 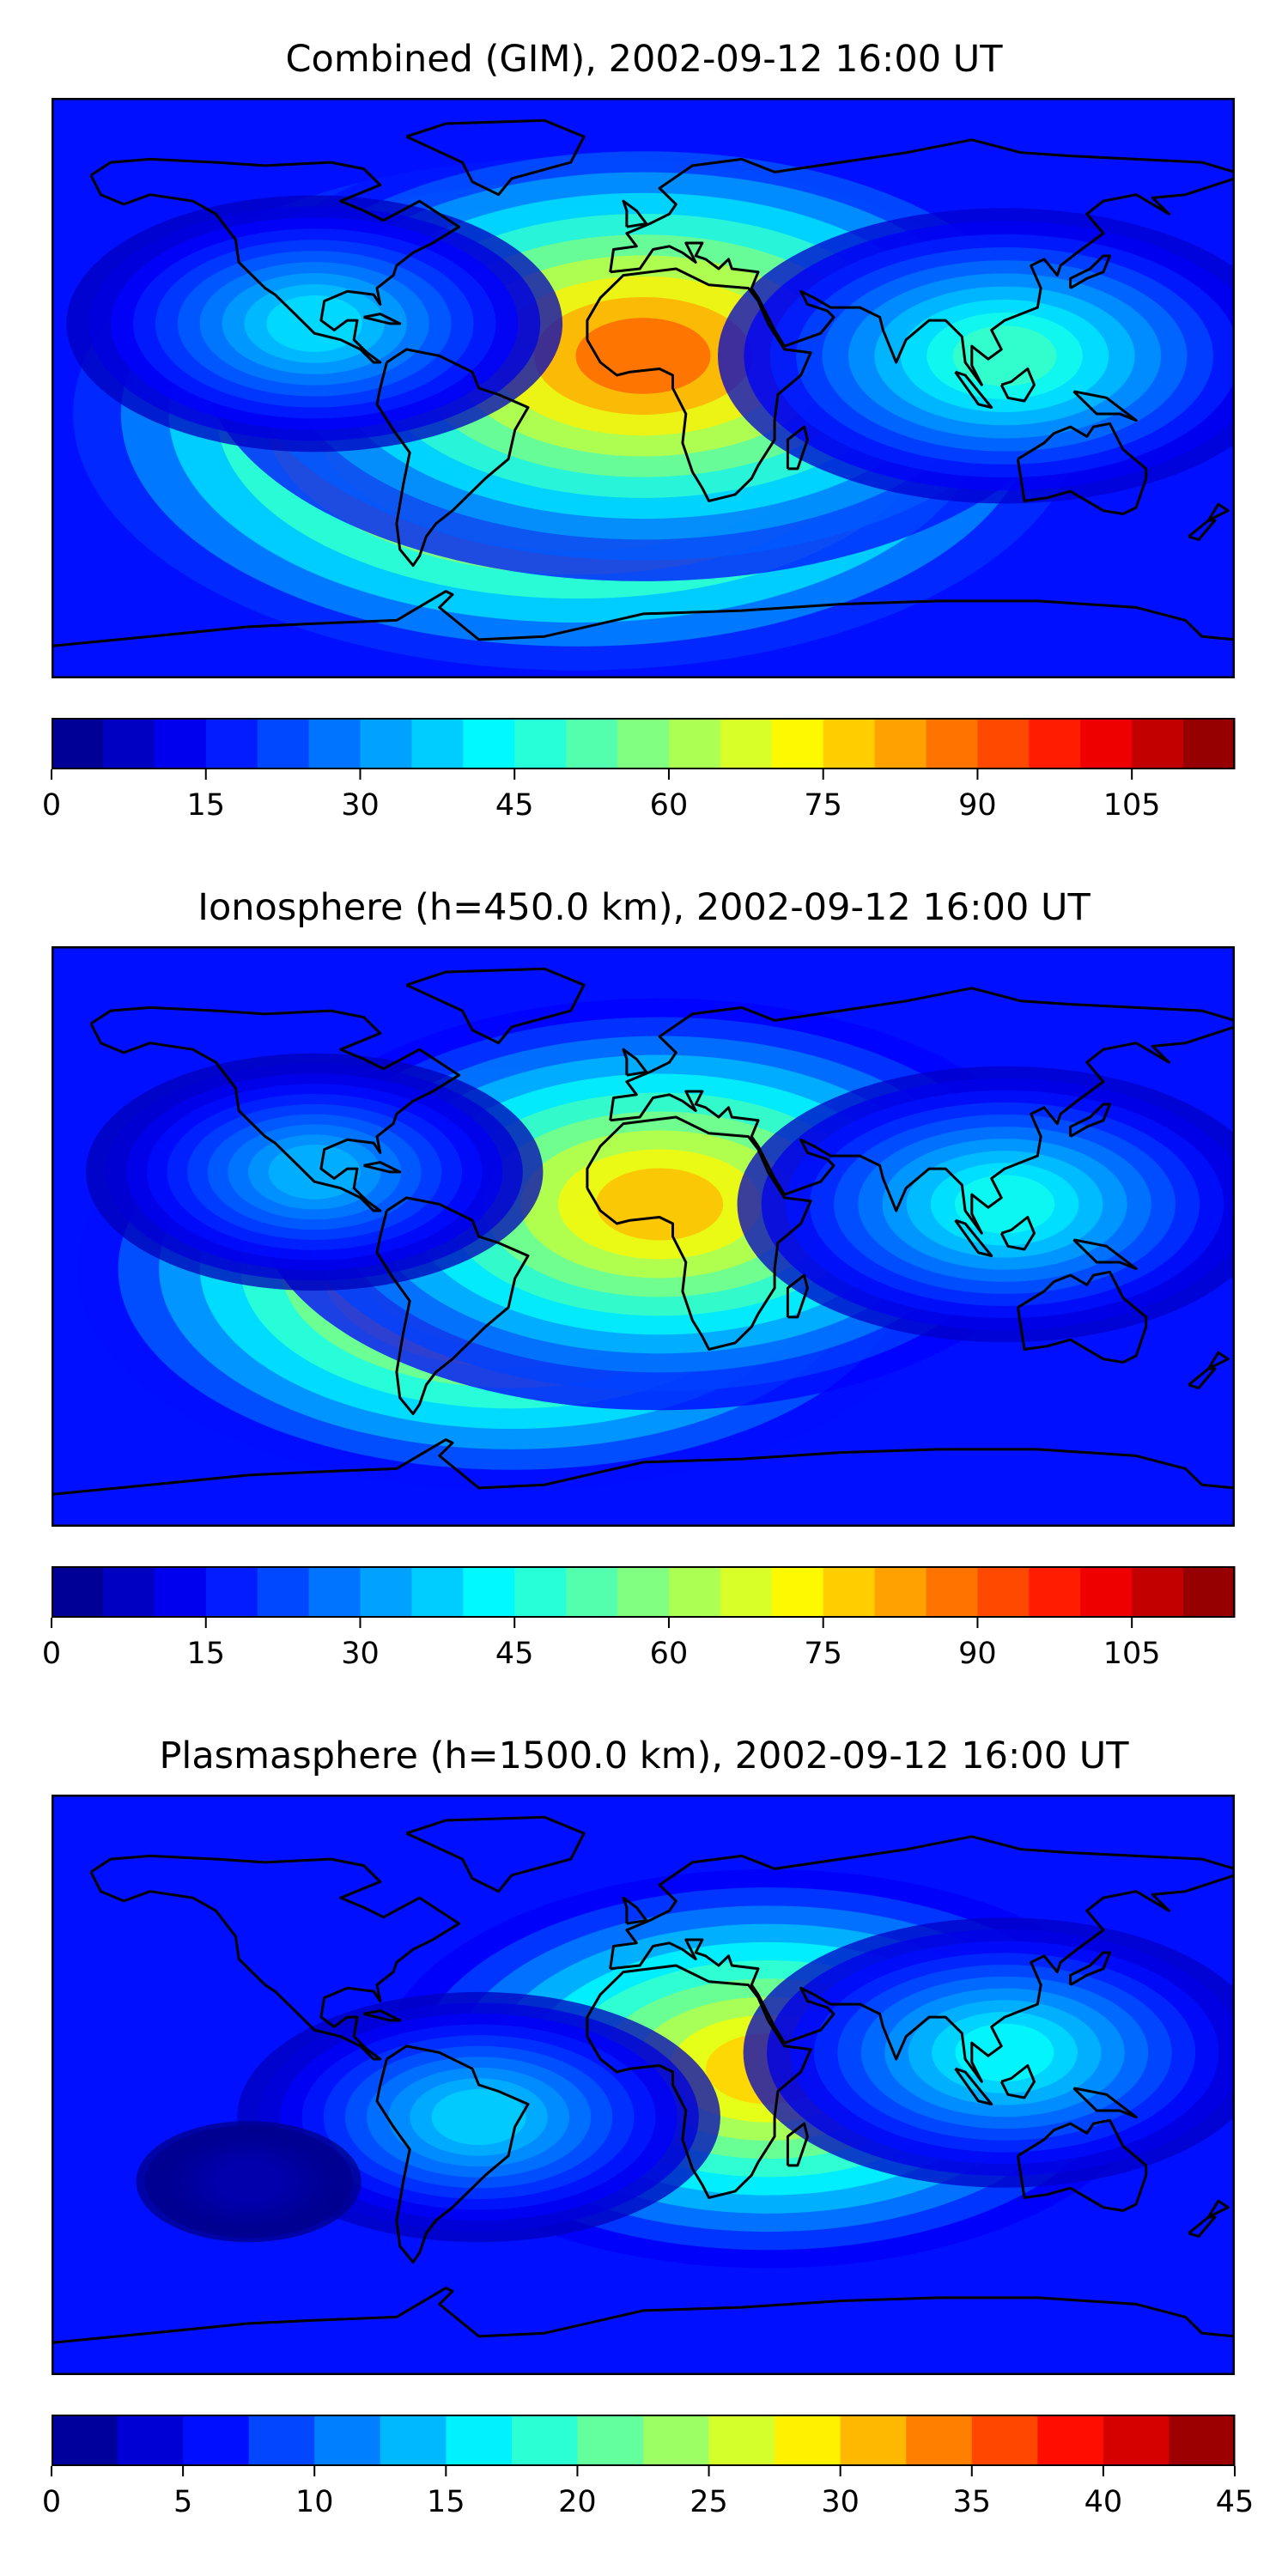 What do you see at coordinates (648, 2504) in the screenshot?
I see `colorbar-tick-labels: 0 5 10 15 20 25 30 35 40 45` at bounding box center [648, 2504].